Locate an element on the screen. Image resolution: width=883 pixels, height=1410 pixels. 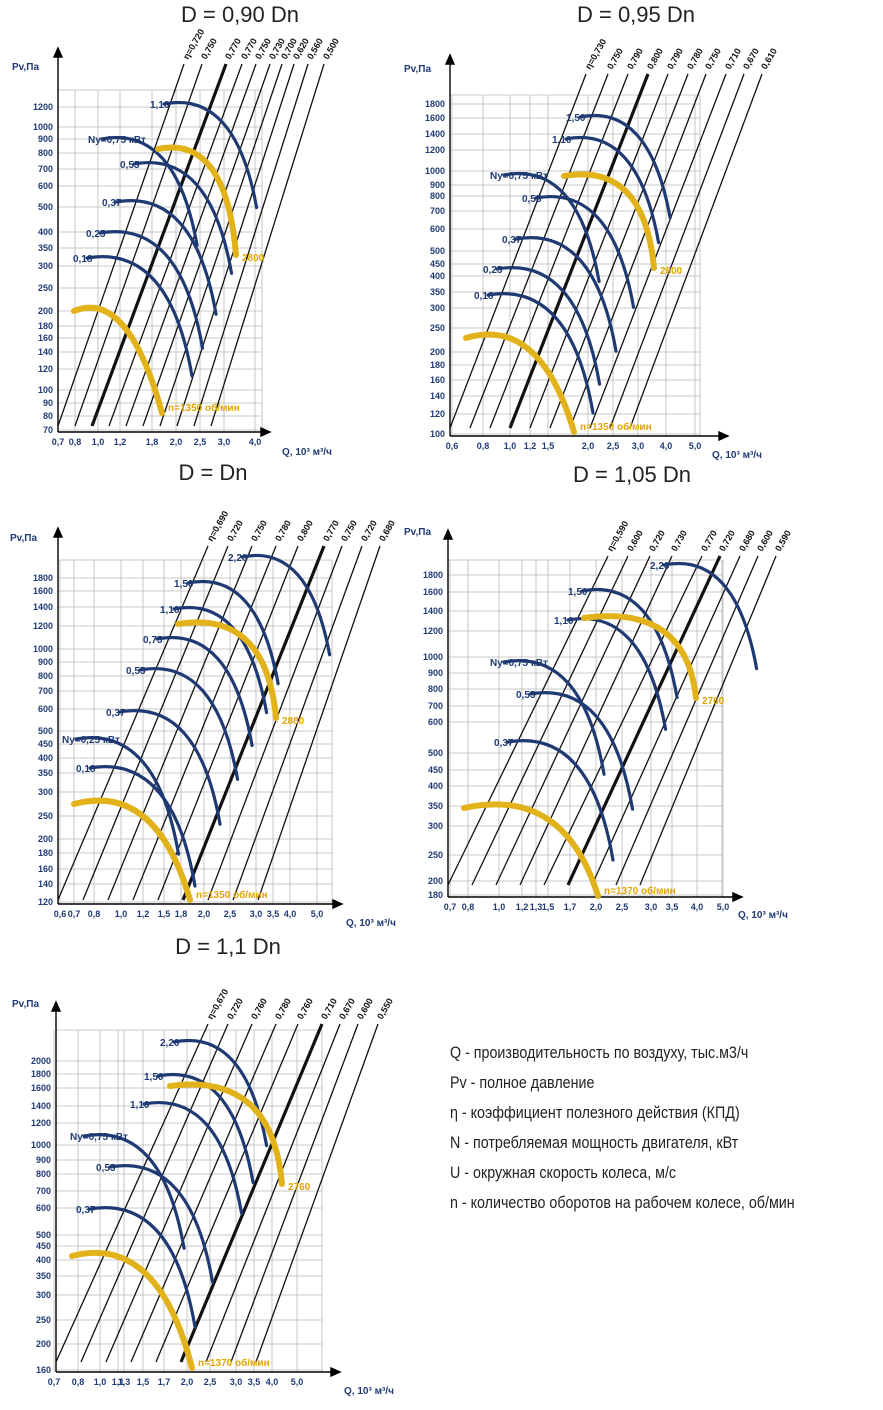
x-tick-label: 3,5 is located at coordinates (273, 914).